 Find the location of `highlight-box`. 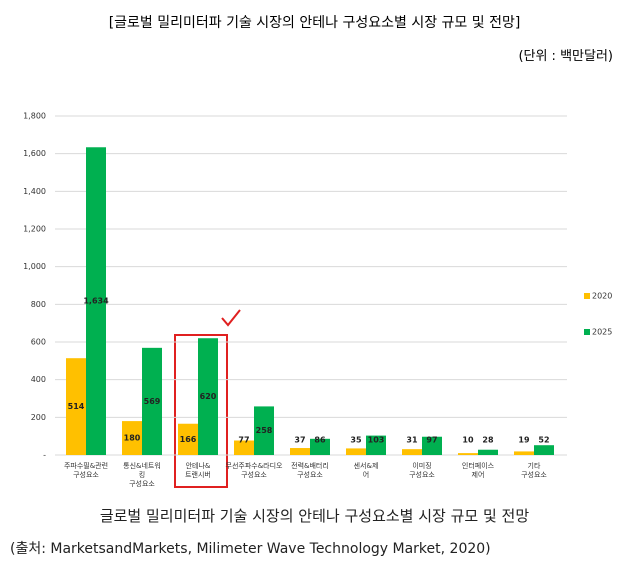

highlight-box is located at coordinates (201, 411).